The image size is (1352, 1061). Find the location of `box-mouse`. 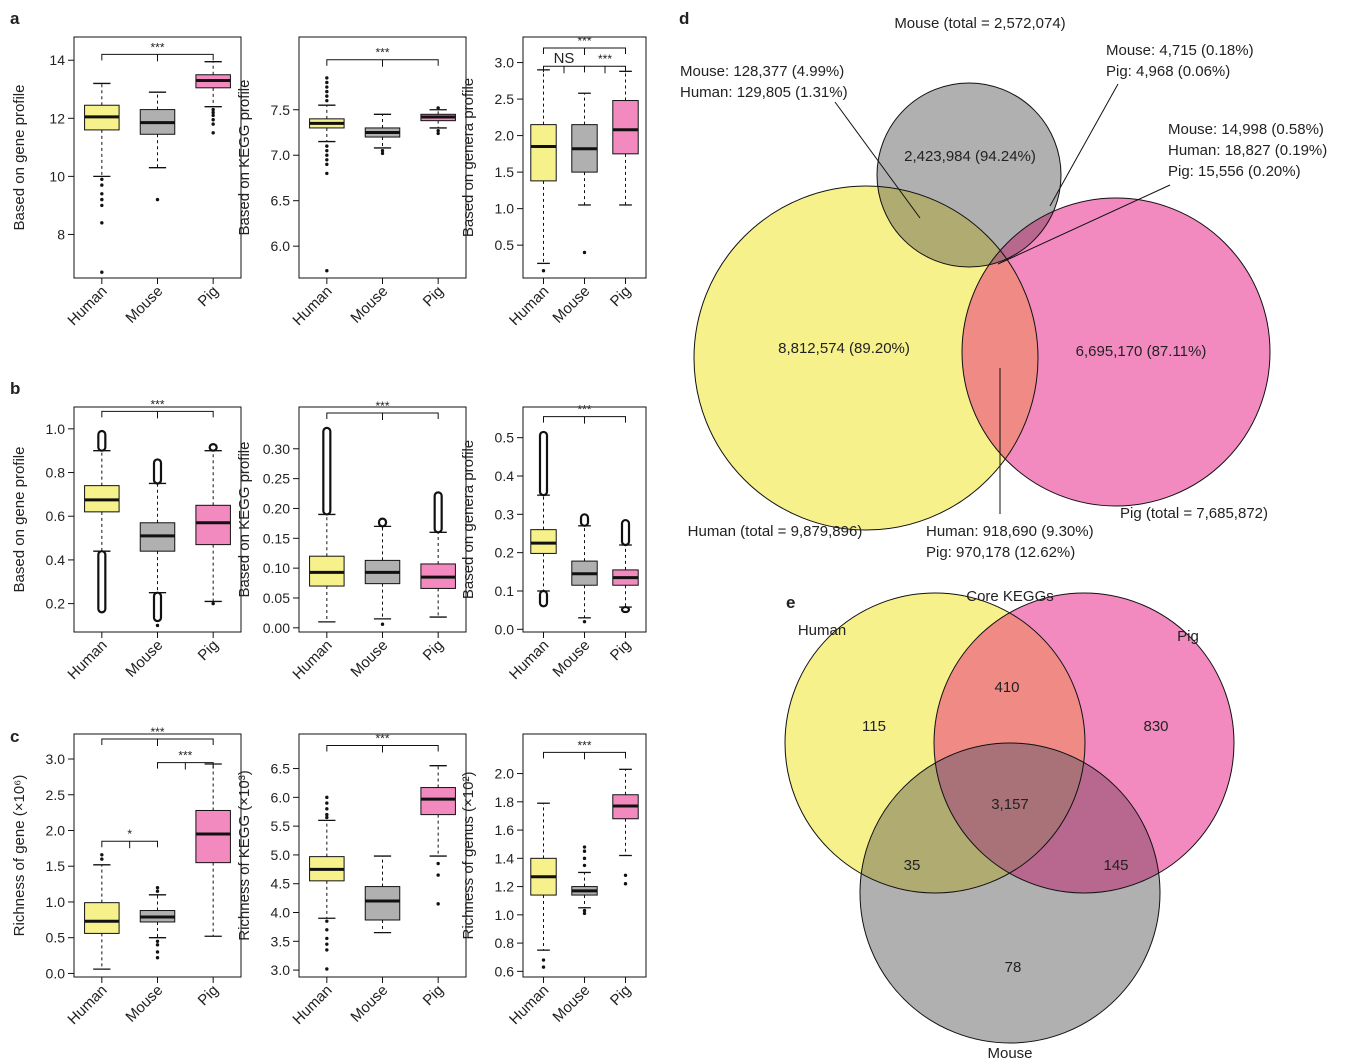

box-mouse is located at coordinates (584, 173).